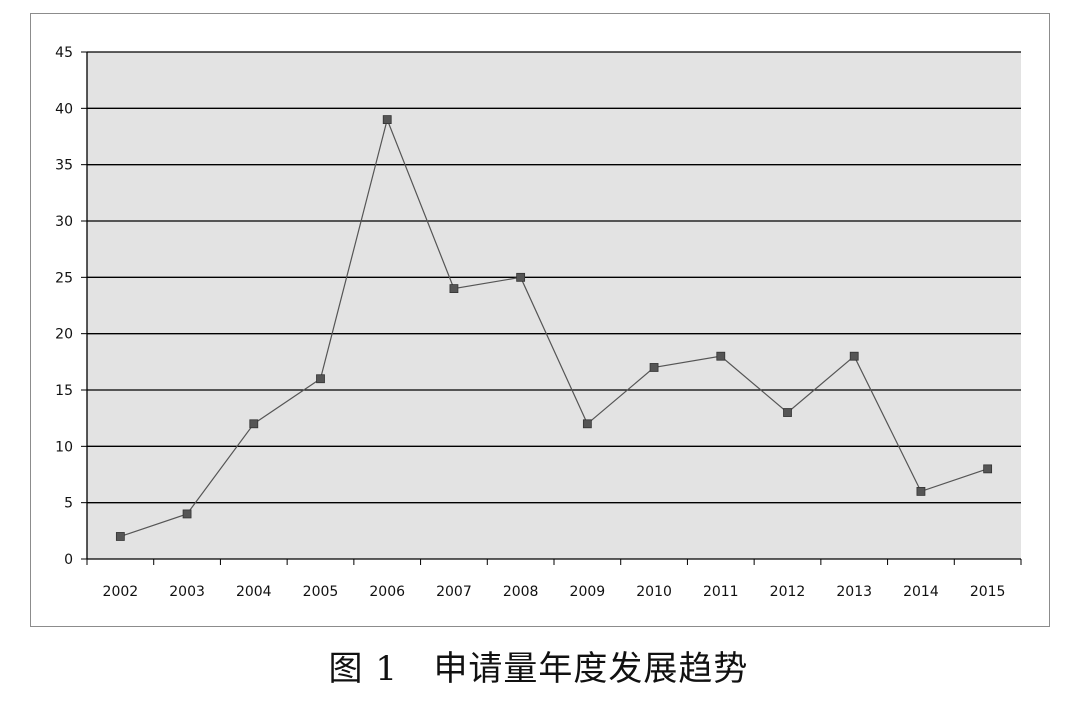  Describe the element at coordinates (591, 669) in the screenshot. I see `figure-title: 申请量年度发展趋势` at that location.